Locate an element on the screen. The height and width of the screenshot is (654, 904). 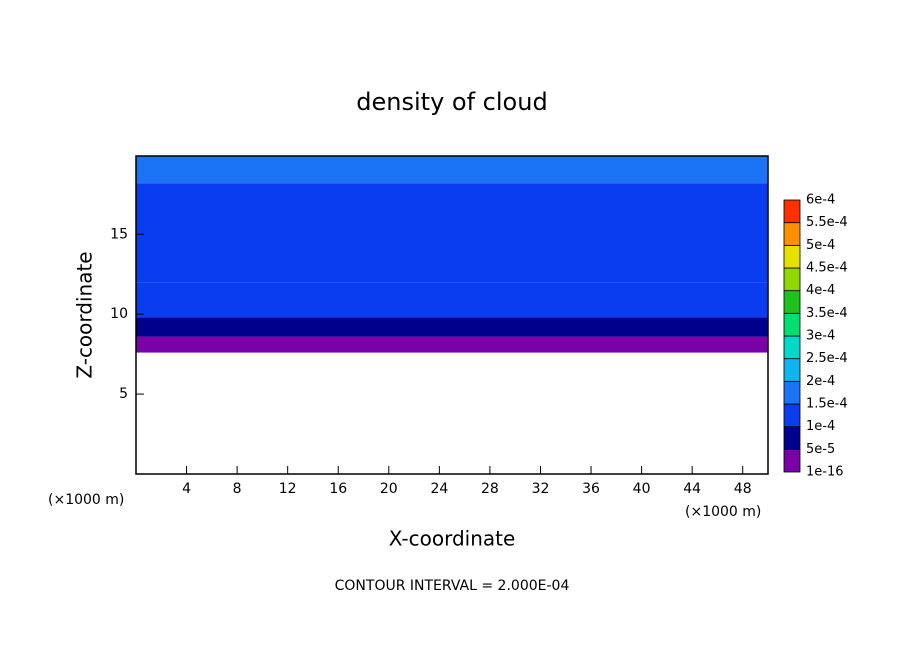
x-tick-label: 8 is located at coordinates (237, 489).